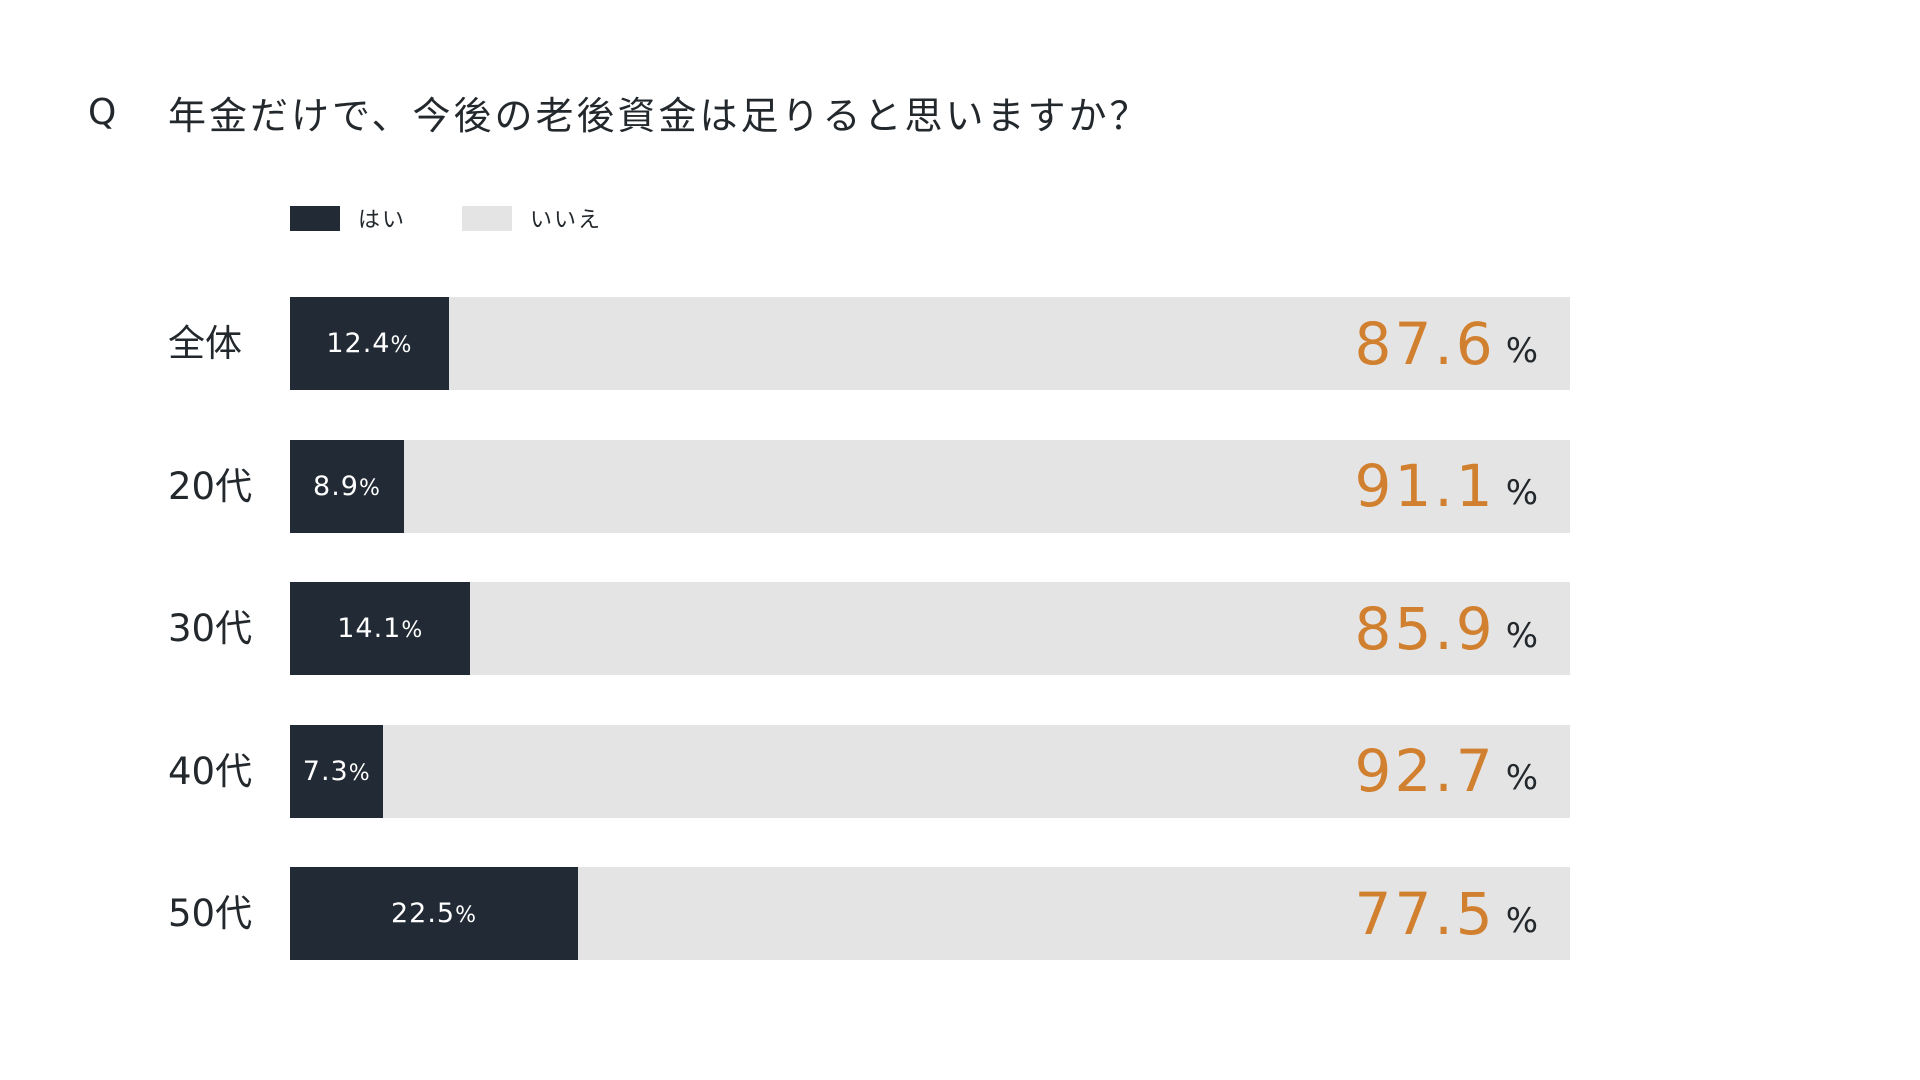 This screenshot has width=1920, height=1080. I want to click on category-label: 20代, so click(210, 486).